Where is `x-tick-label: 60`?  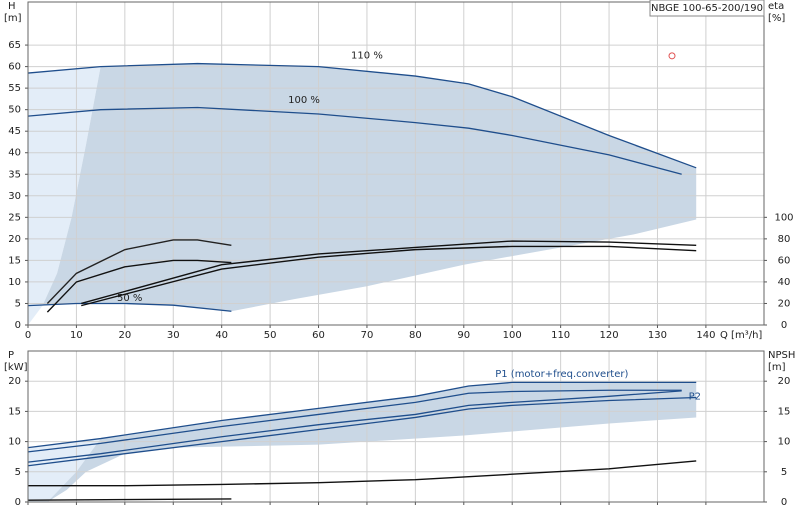 x-tick-label: 60 is located at coordinates (318, 335).